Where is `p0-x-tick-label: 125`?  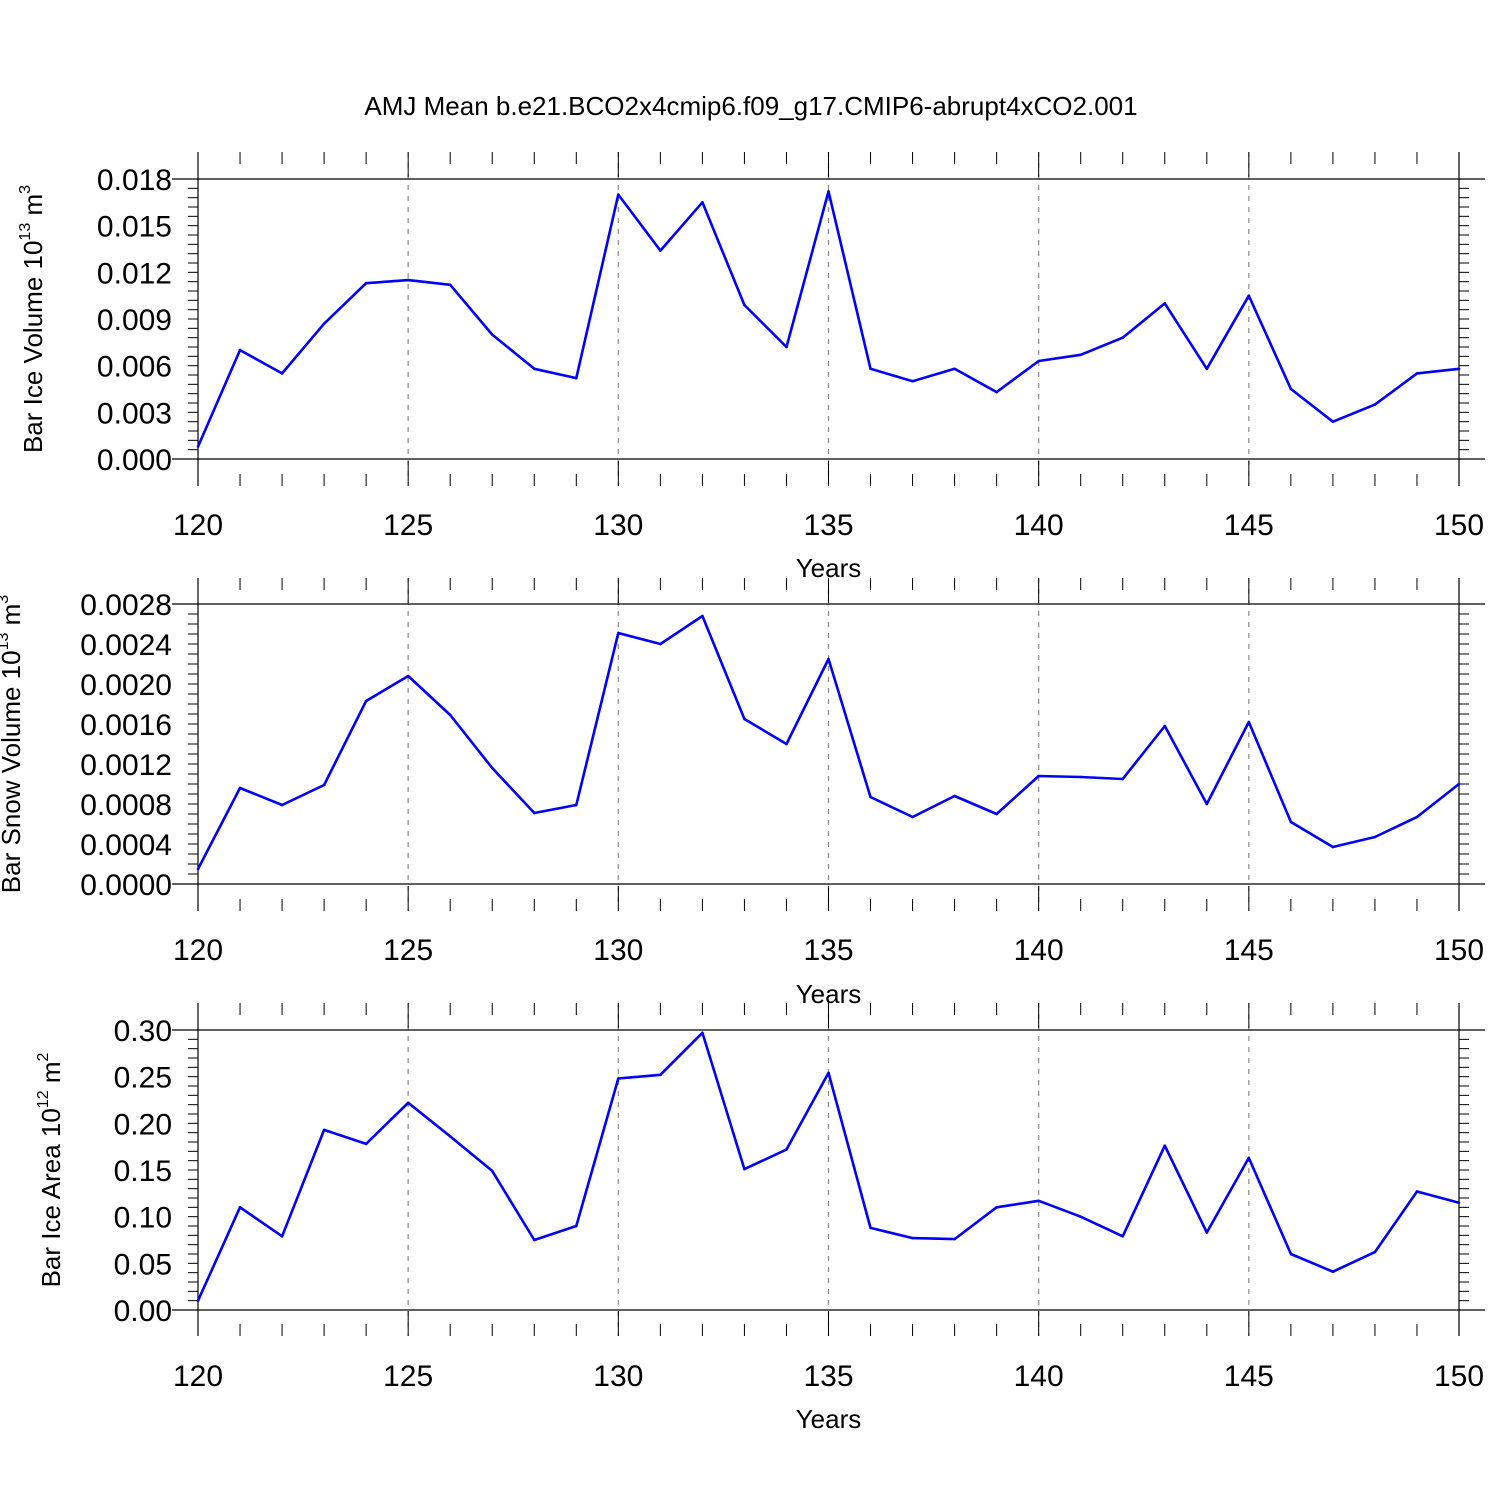
p0-x-tick-label: 125 is located at coordinates (408, 525).